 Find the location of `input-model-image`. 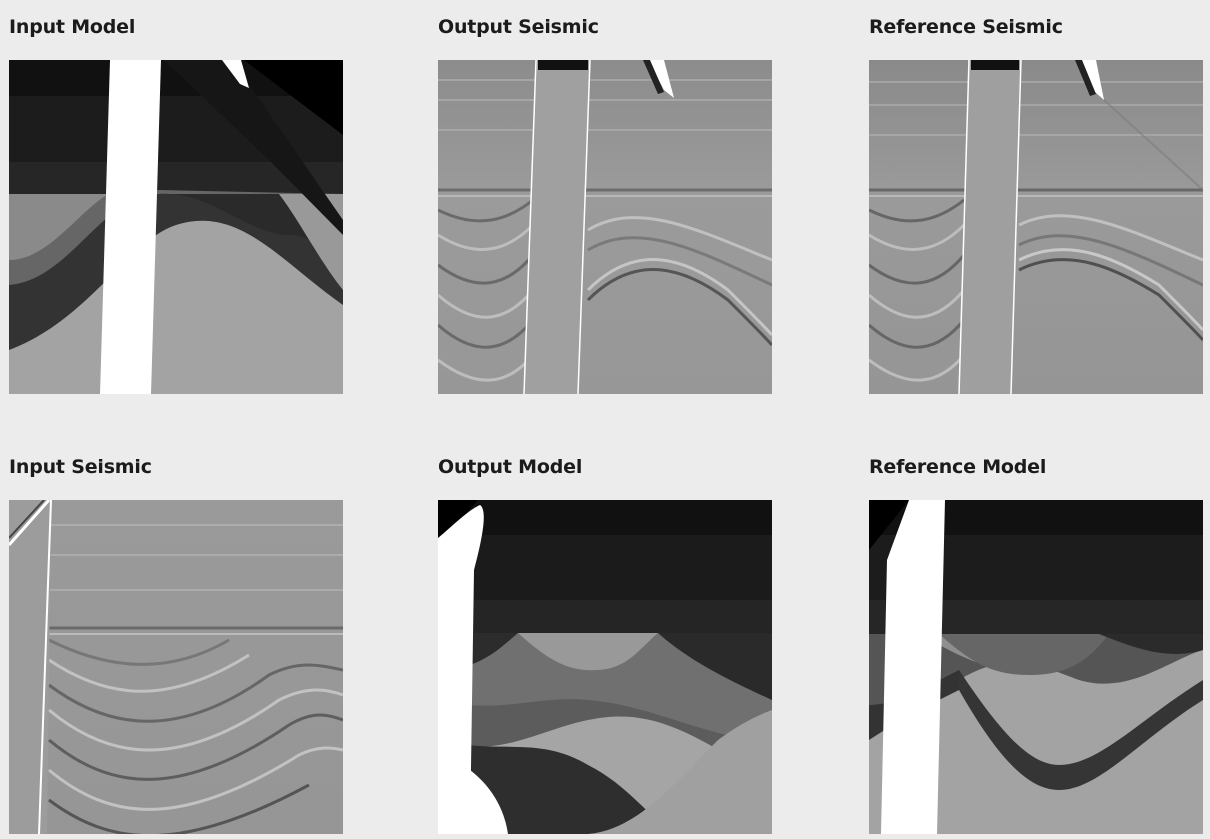

input-model-image is located at coordinates (176, 227).